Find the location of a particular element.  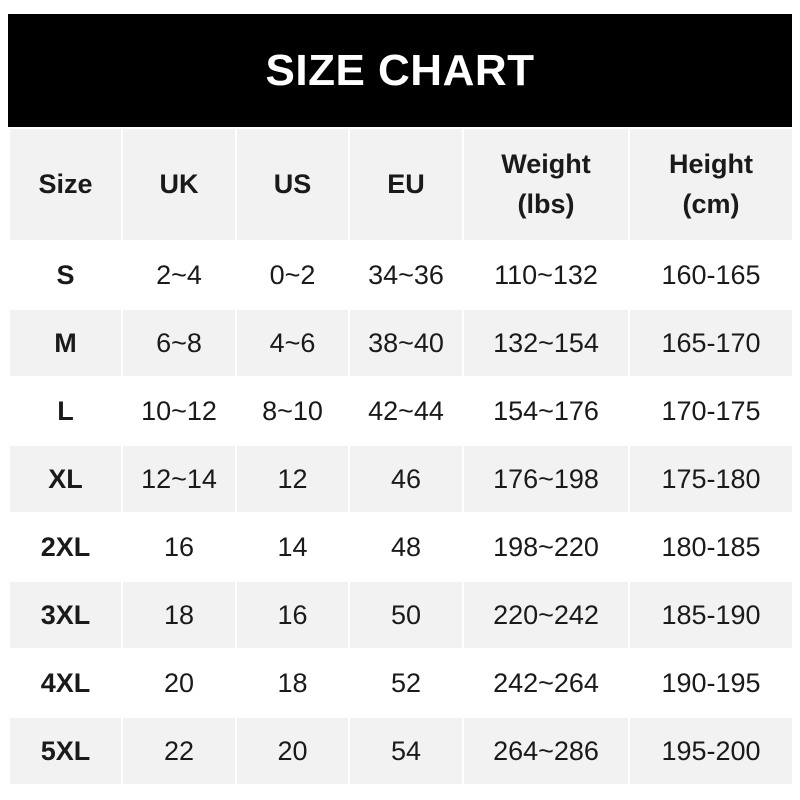

cell-uk: 22 is located at coordinates (179, 751).